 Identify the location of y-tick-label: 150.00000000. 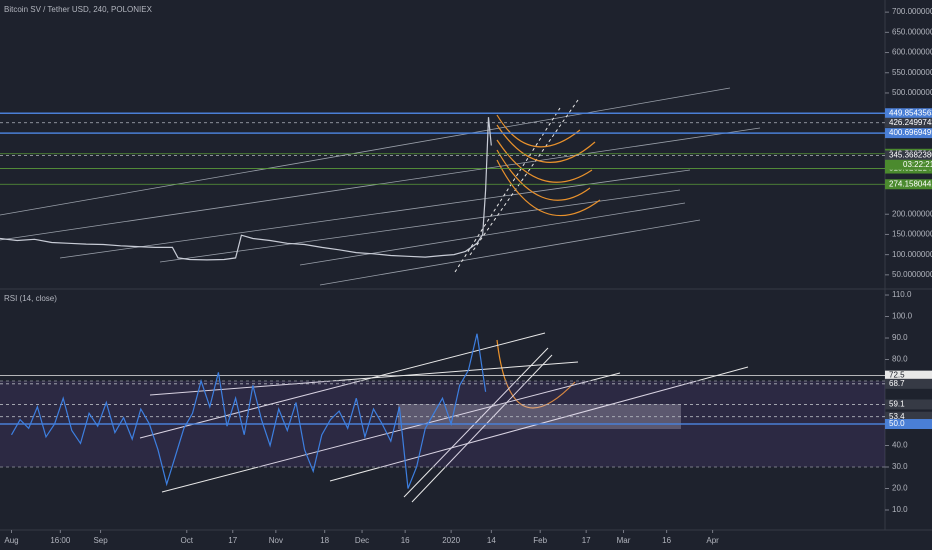
(912, 234).